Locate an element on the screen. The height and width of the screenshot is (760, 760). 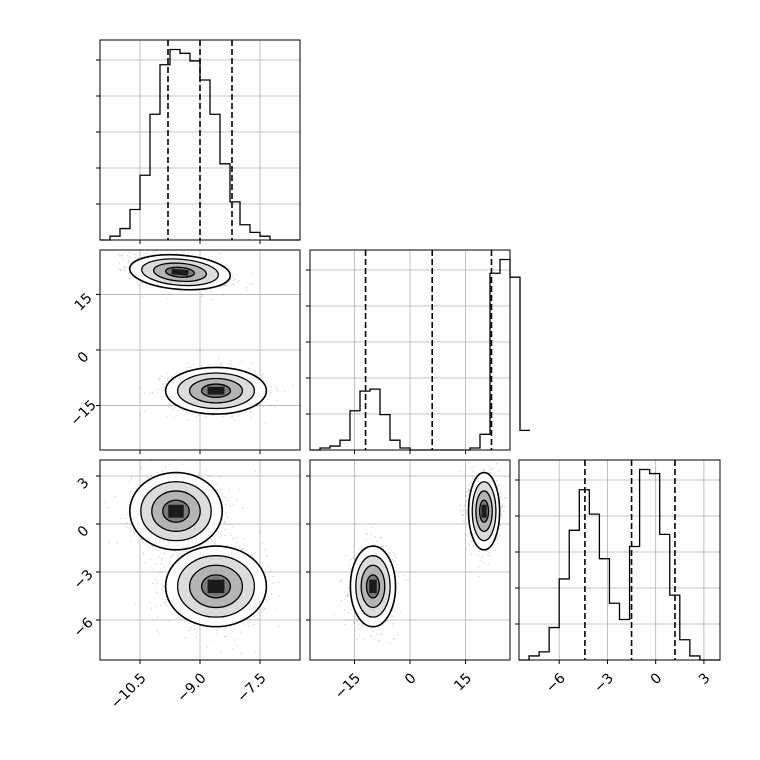
x-tick-label-2-2: 0 is located at coordinates (657, 679).